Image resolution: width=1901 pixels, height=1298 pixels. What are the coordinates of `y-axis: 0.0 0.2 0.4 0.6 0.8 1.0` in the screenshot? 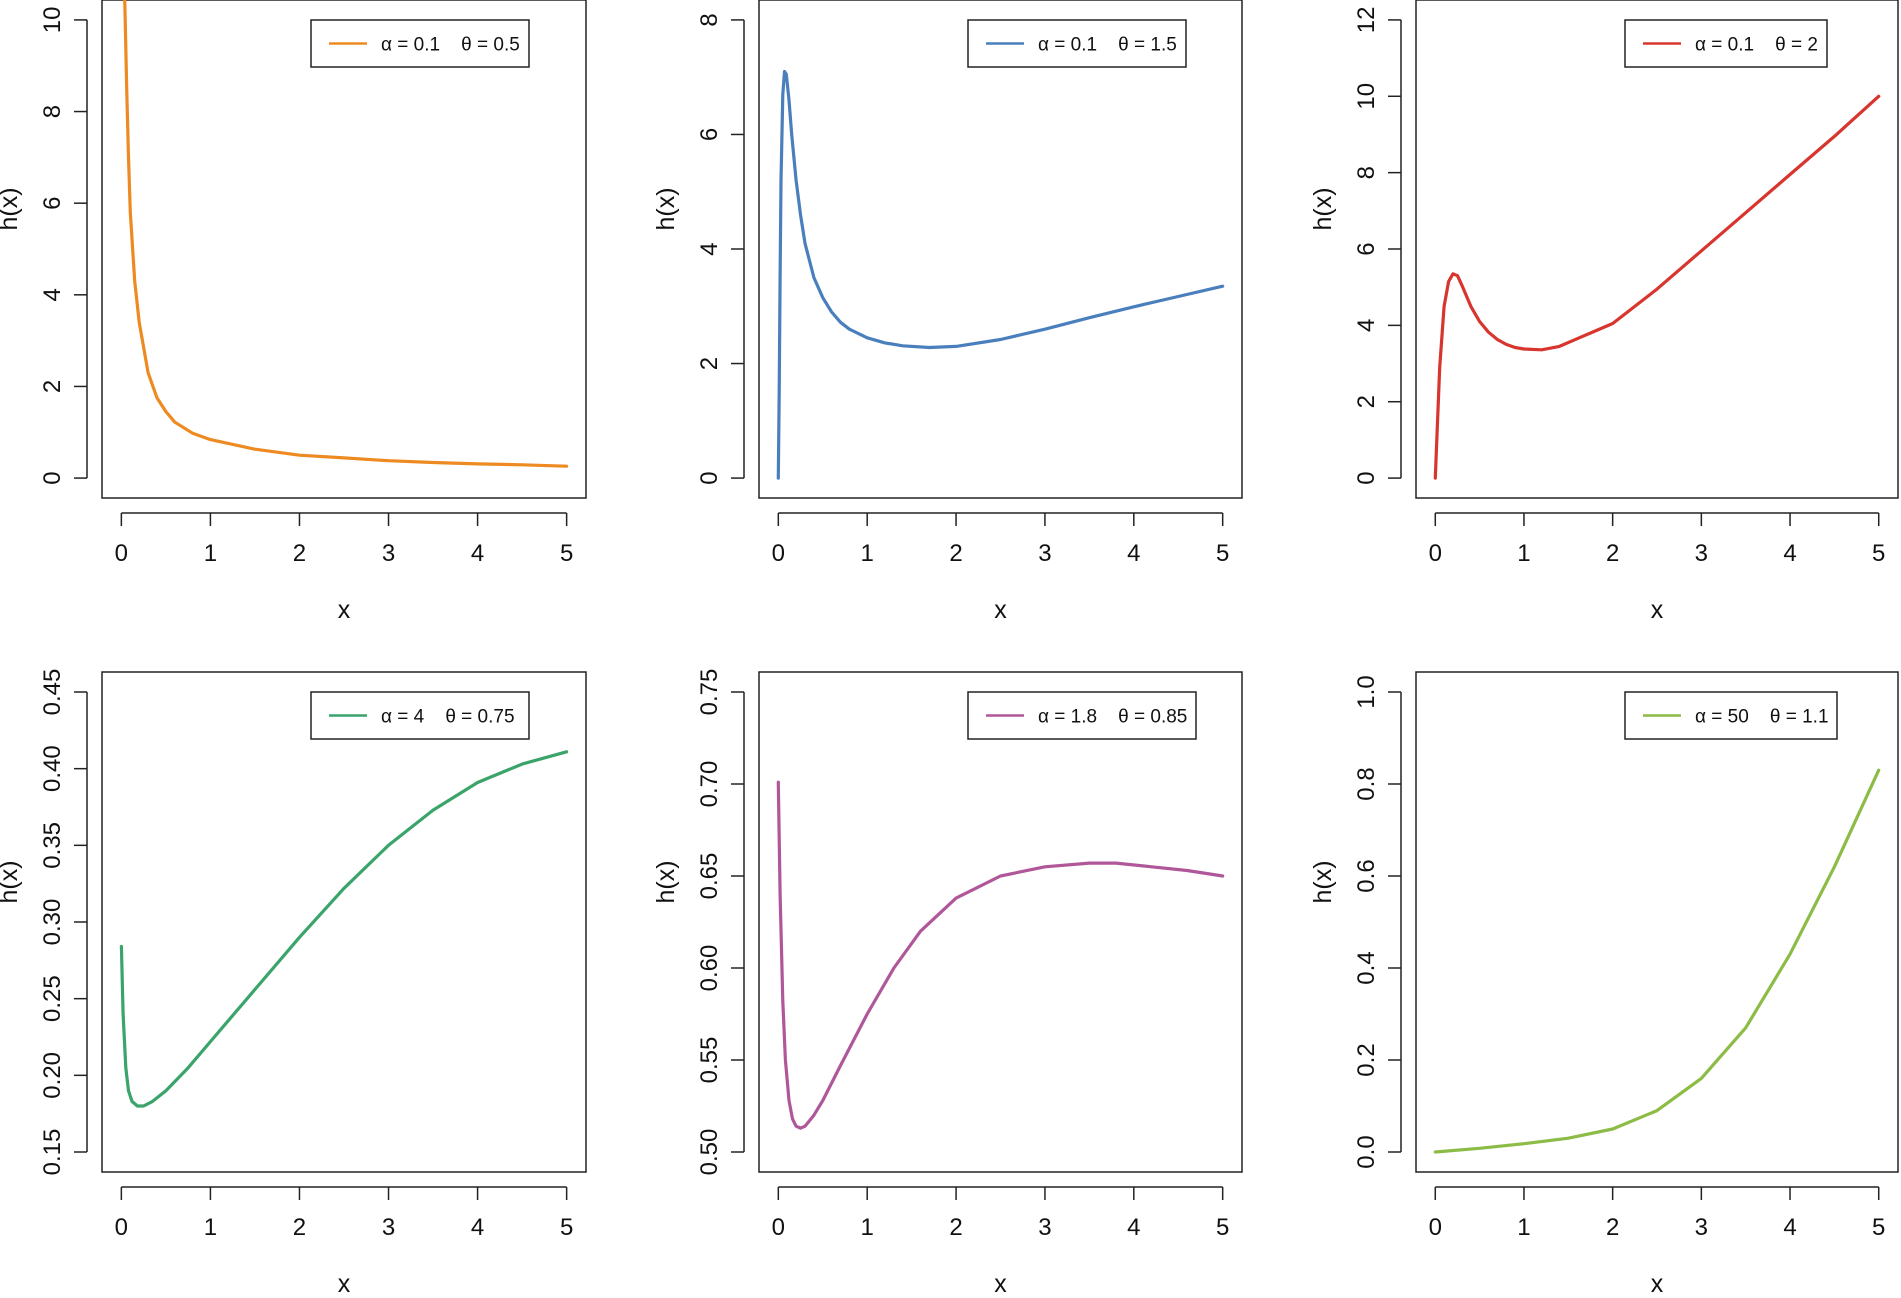 It's located at (1377, 922).